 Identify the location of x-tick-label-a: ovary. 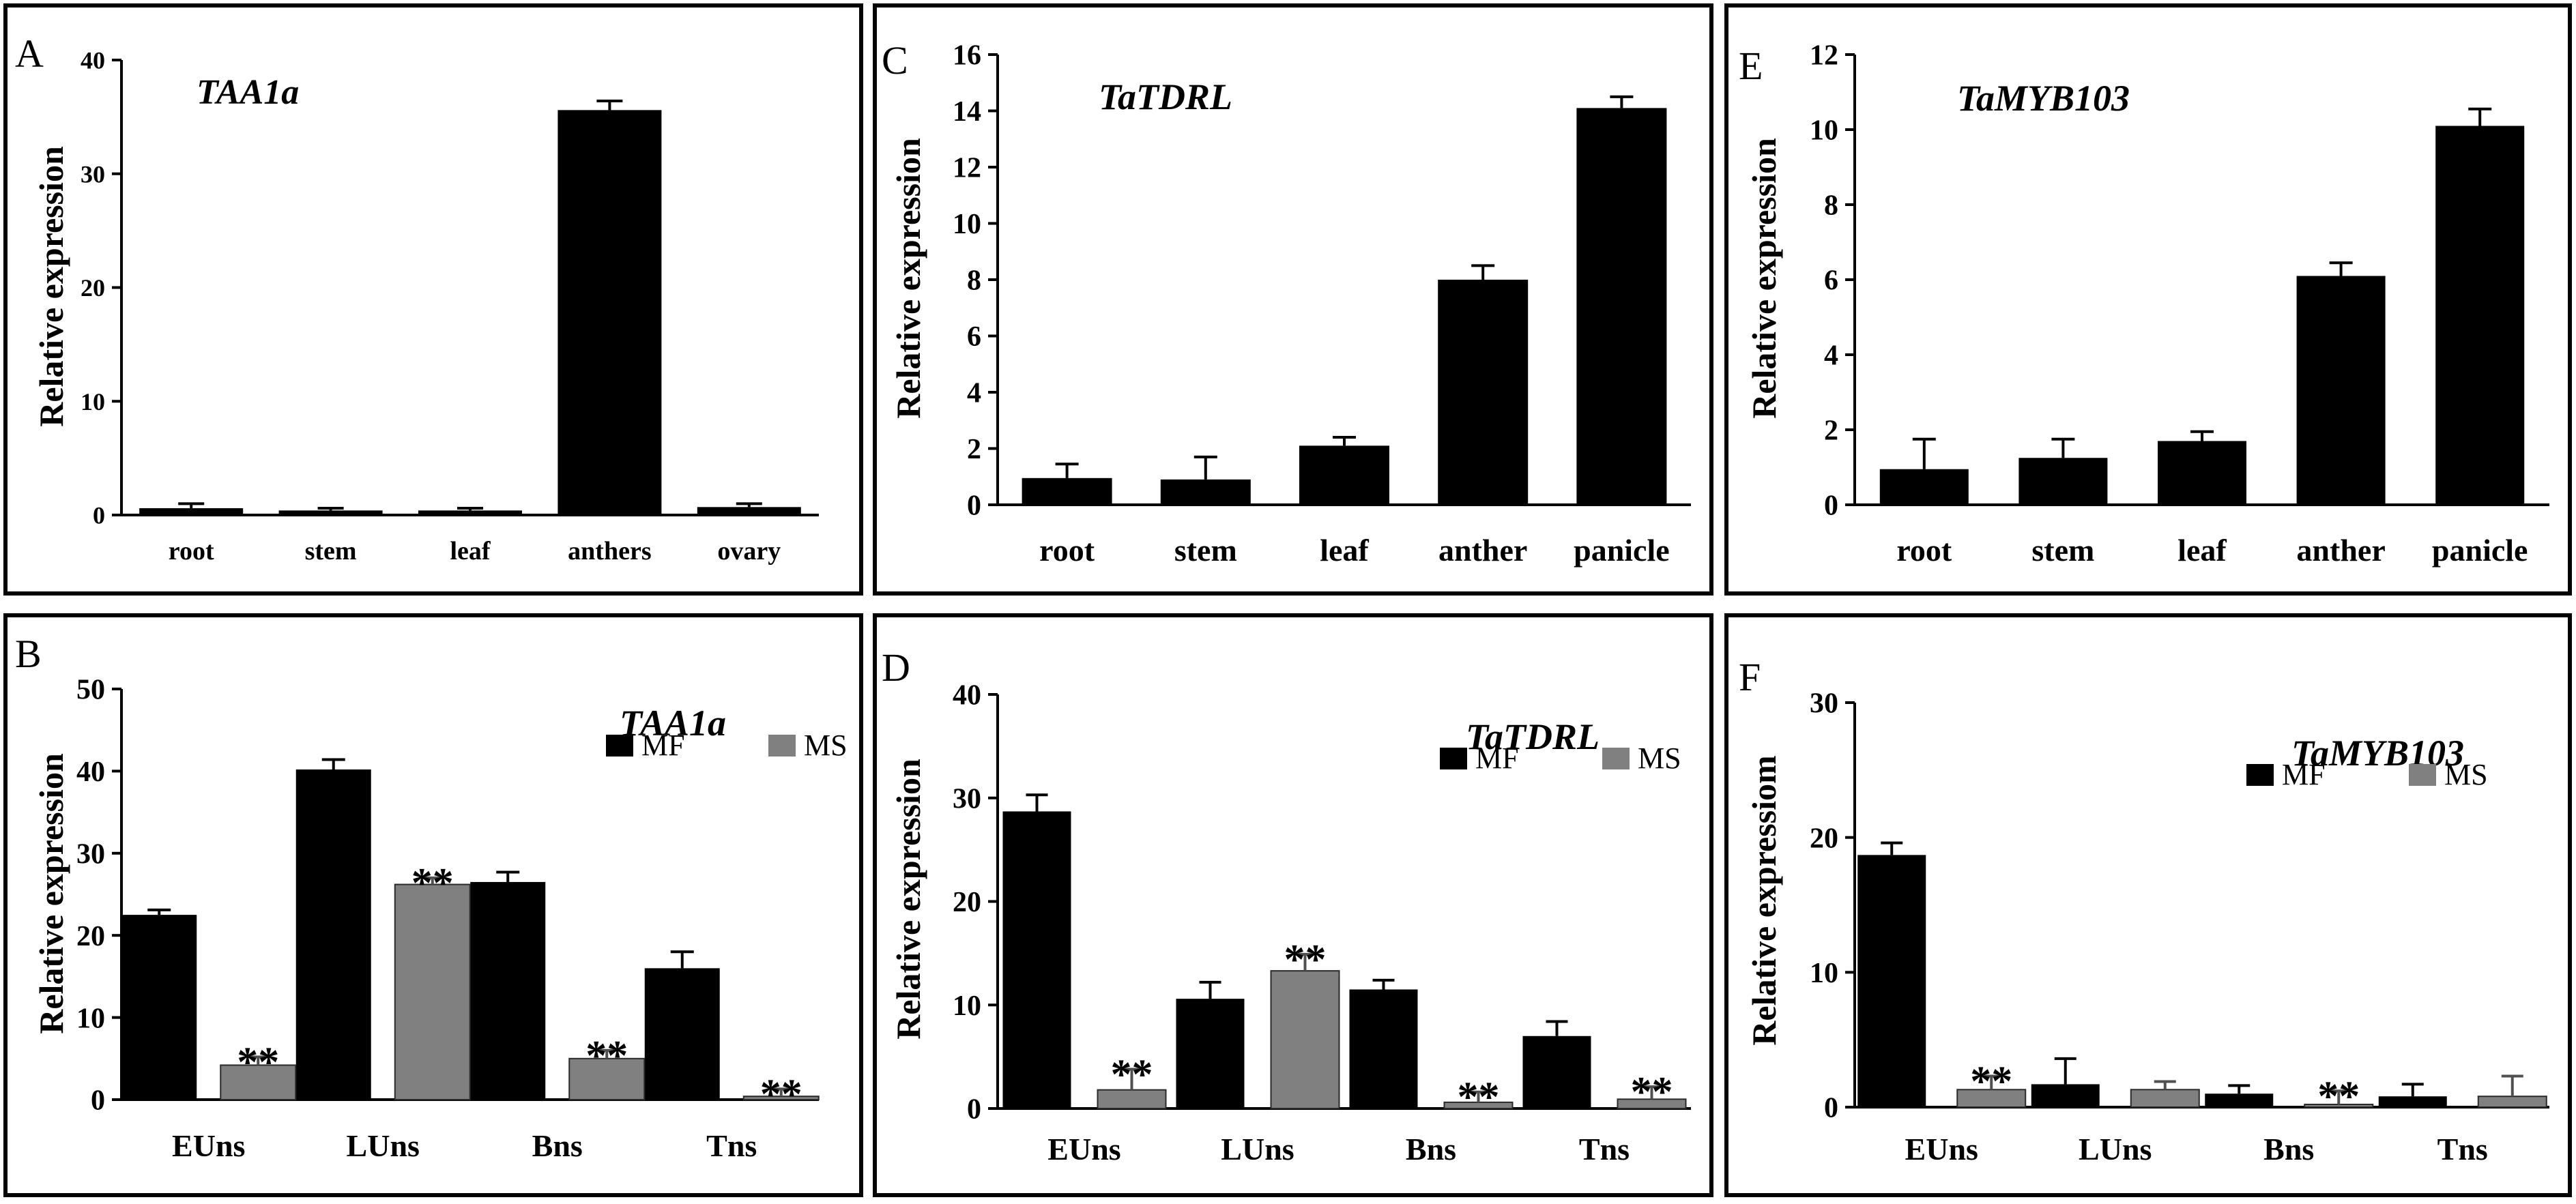
(749, 551).